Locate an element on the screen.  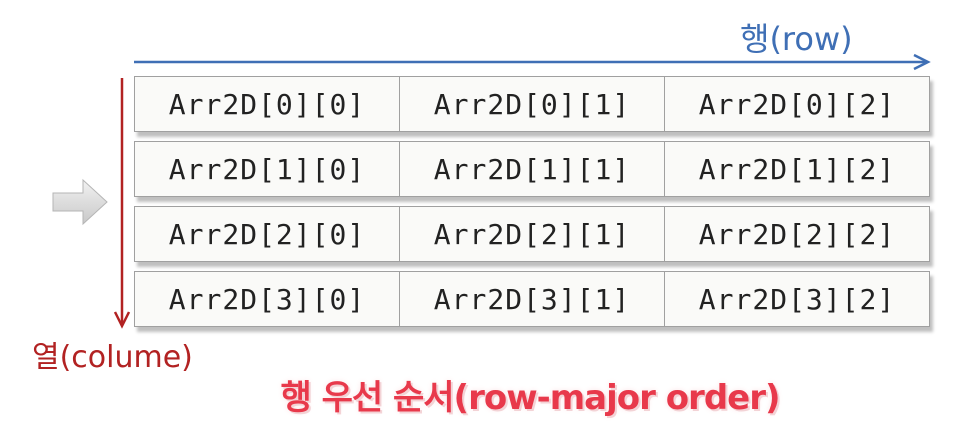
array-cell: Arr2D[2][1] is located at coordinates (532, 234).